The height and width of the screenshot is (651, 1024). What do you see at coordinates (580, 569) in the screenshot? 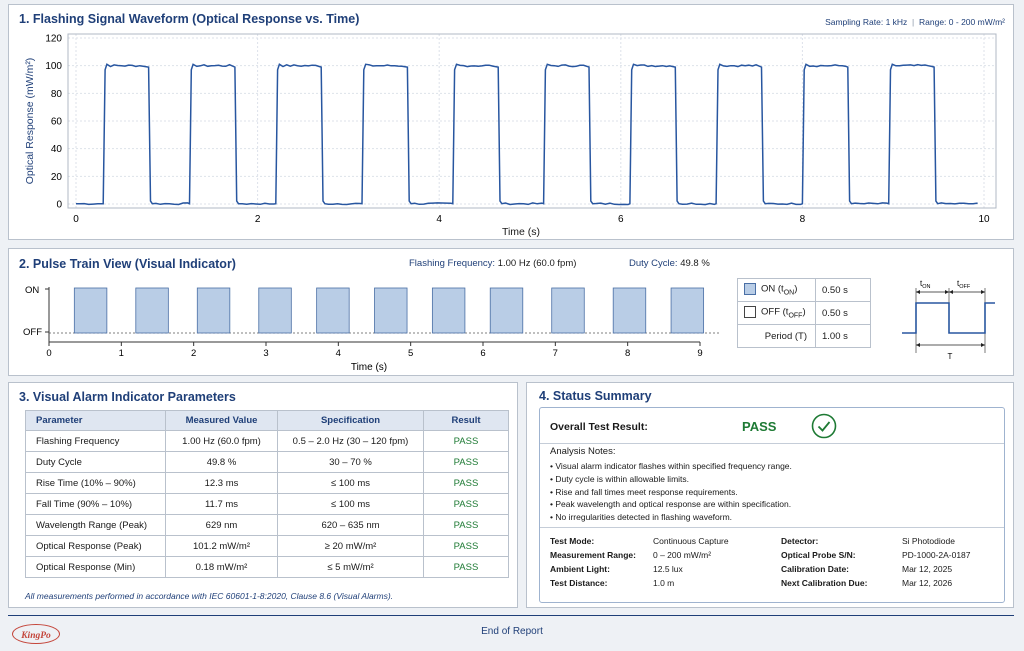
I see `kv-key: Ambient Light:` at bounding box center [580, 569].